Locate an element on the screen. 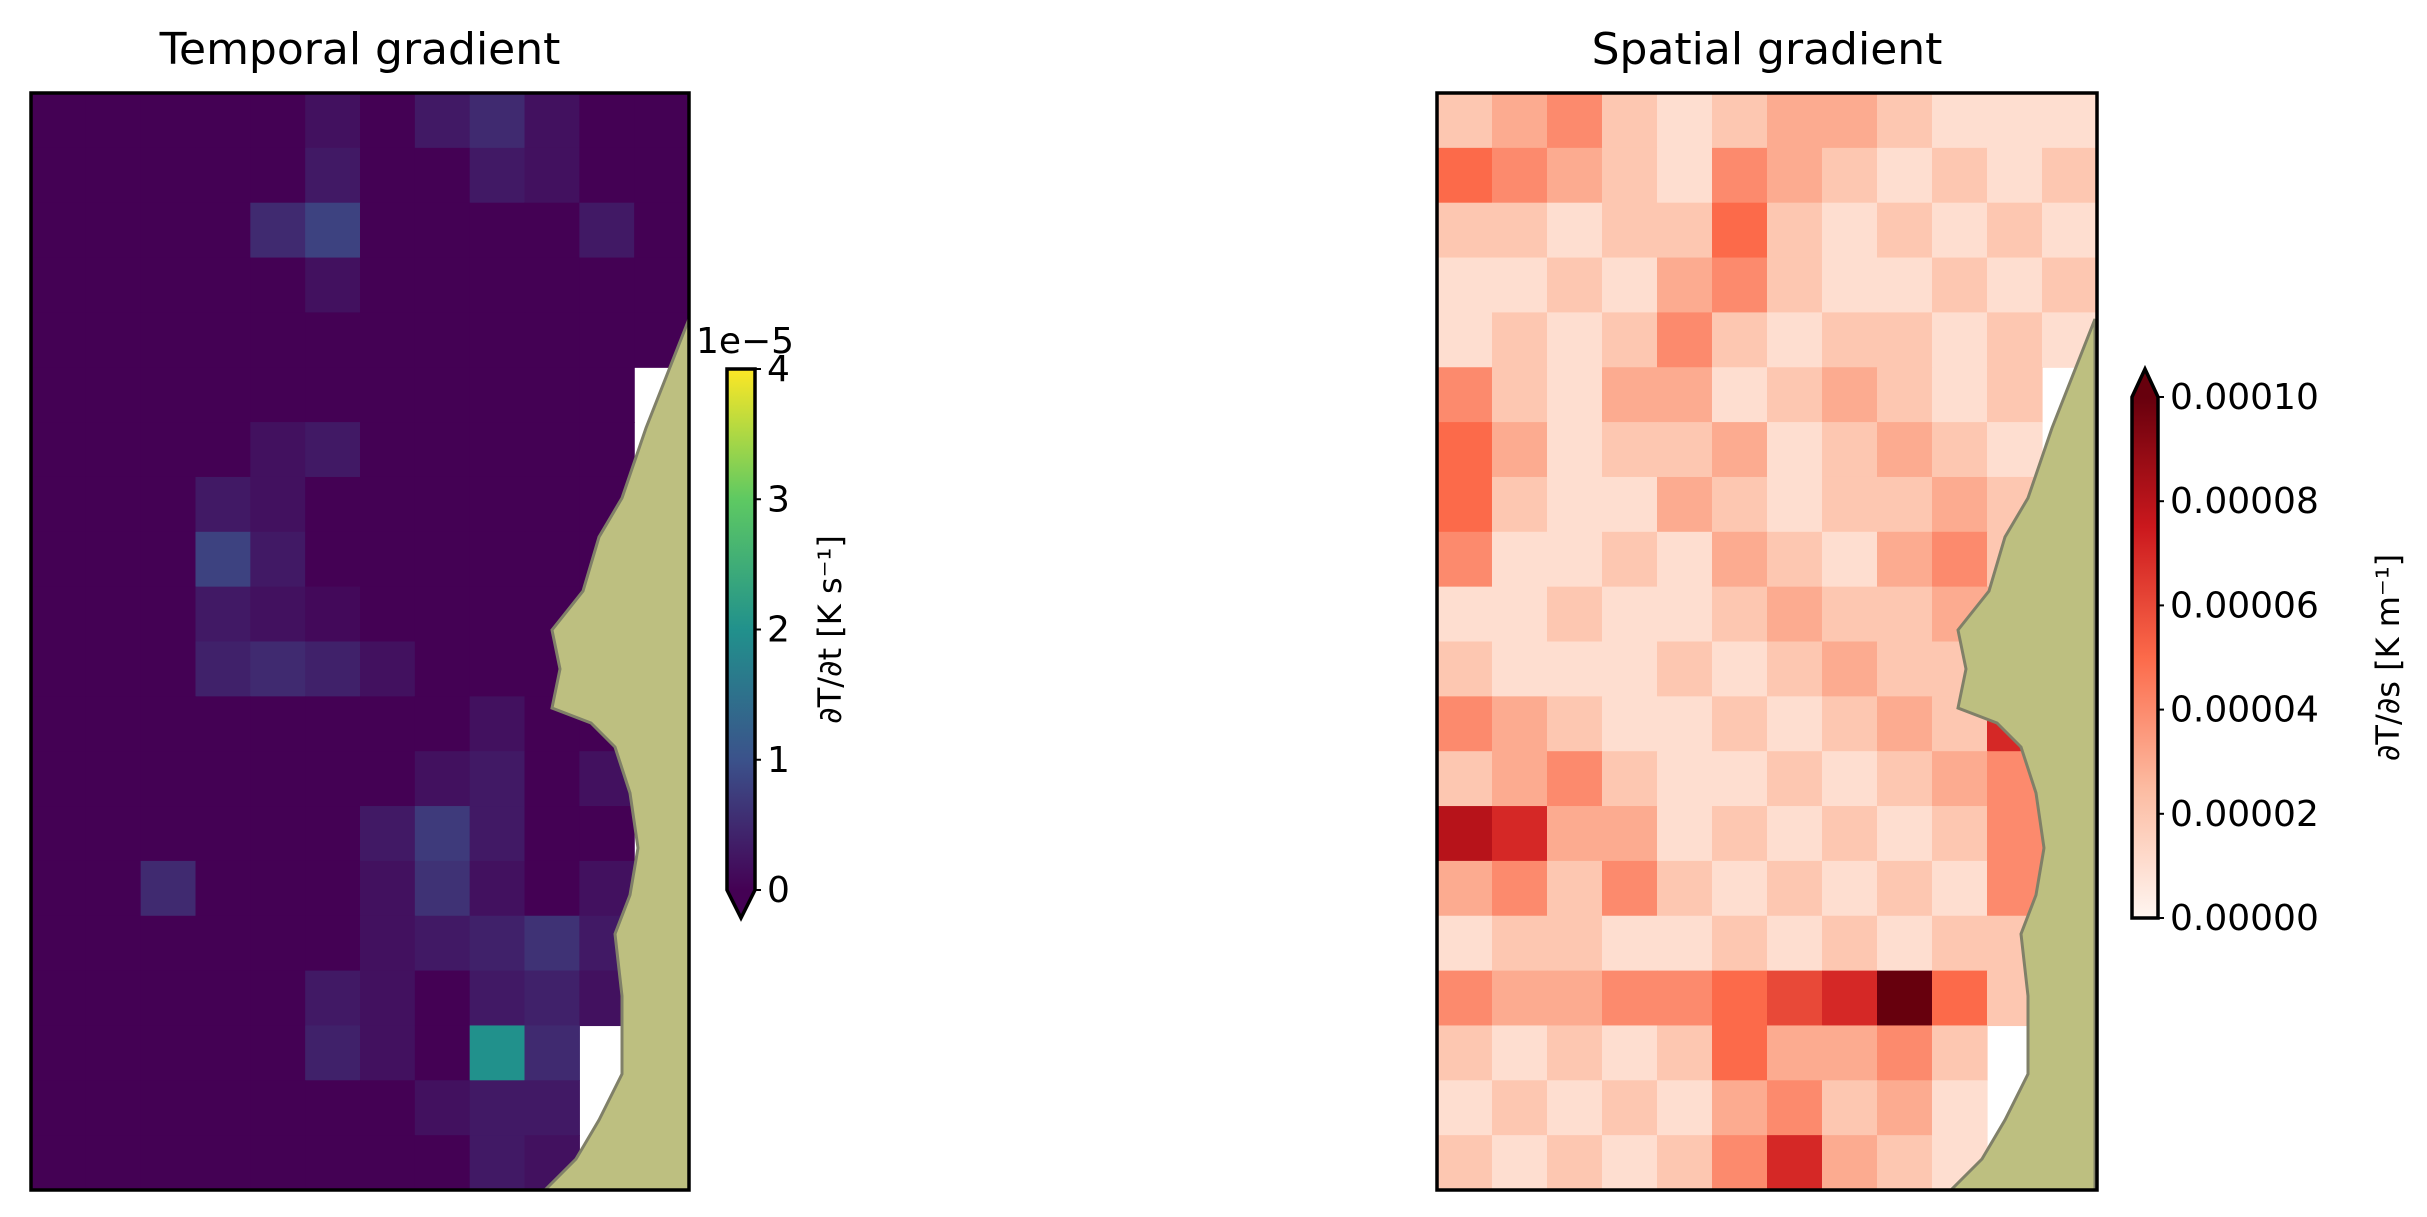  colorbar-tick-label: 4 is located at coordinates (778, 369).